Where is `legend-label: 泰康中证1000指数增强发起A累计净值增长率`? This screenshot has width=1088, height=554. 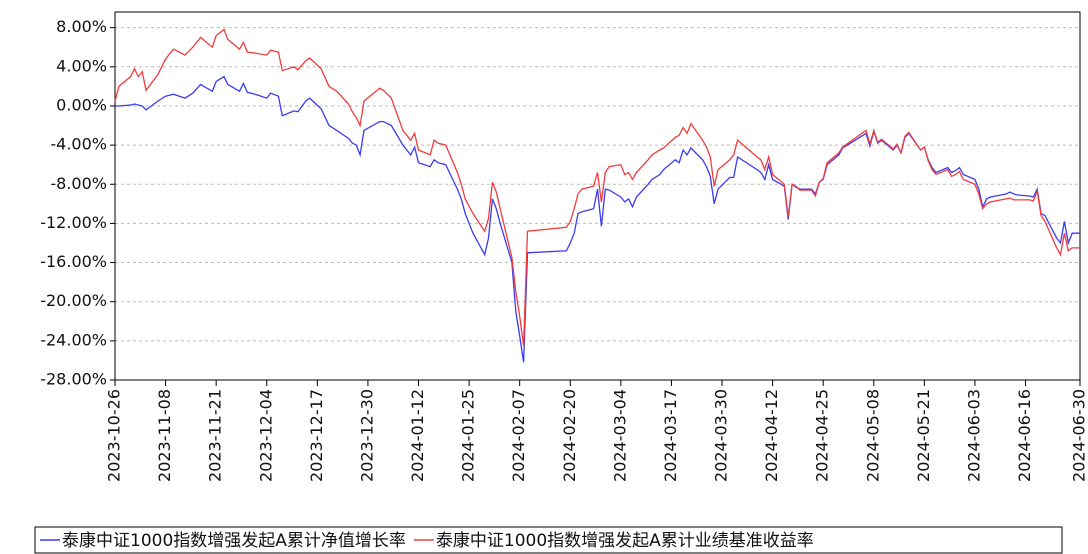
legend-label: 泰康中证1000指数增强发起A累计净值增长率 is located at coordinates (234, 541).